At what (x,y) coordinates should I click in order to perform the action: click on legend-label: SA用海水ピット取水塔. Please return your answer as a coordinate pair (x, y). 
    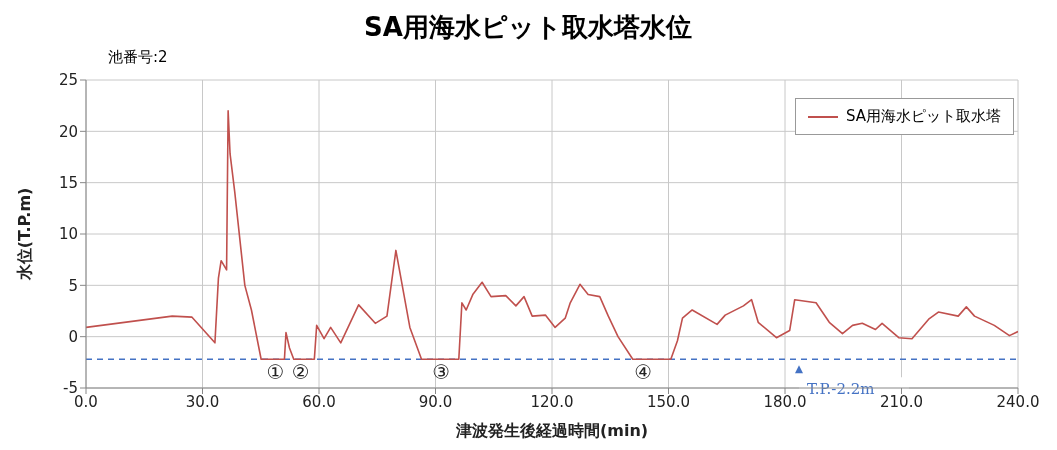
    Looking at the image, I should click on (923, 116).